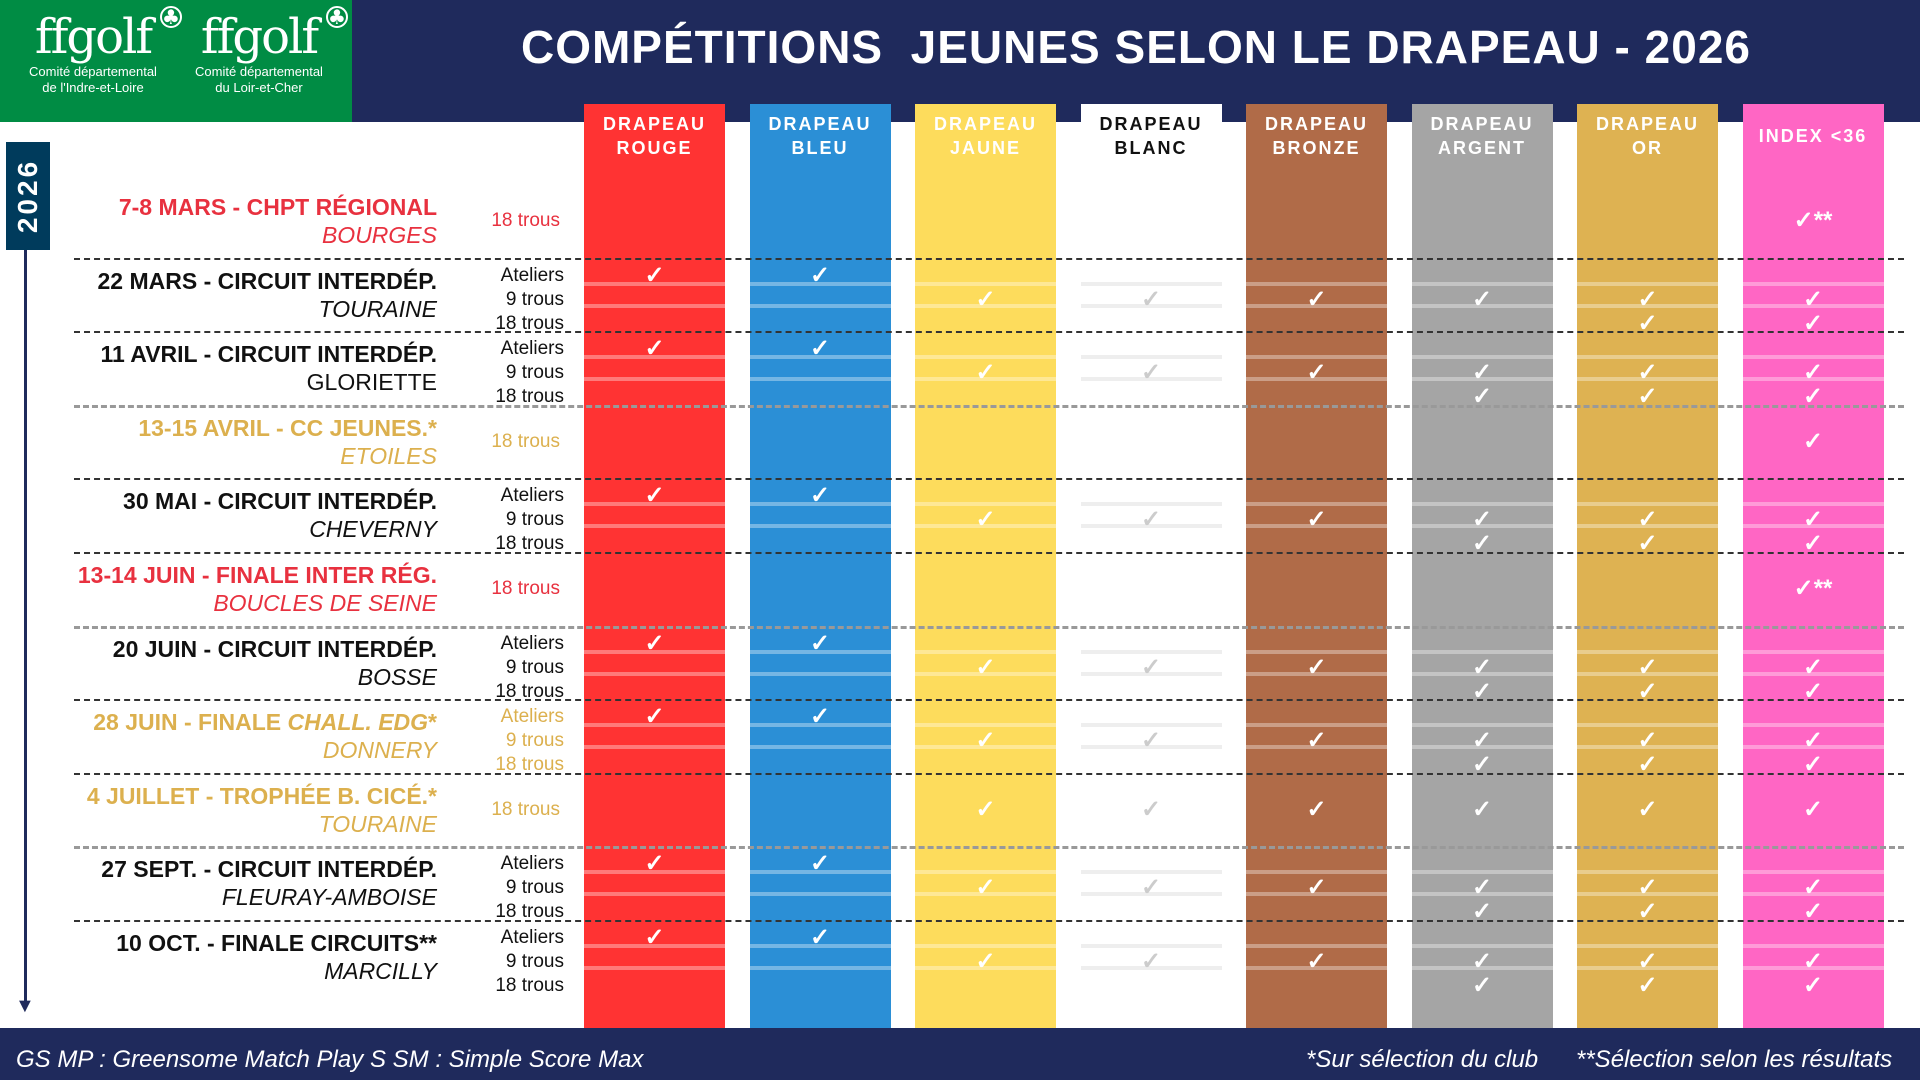  I want to click on event-title-part: 13-14 JUIN - FINALE INTER RÉG., so click(257, 575).